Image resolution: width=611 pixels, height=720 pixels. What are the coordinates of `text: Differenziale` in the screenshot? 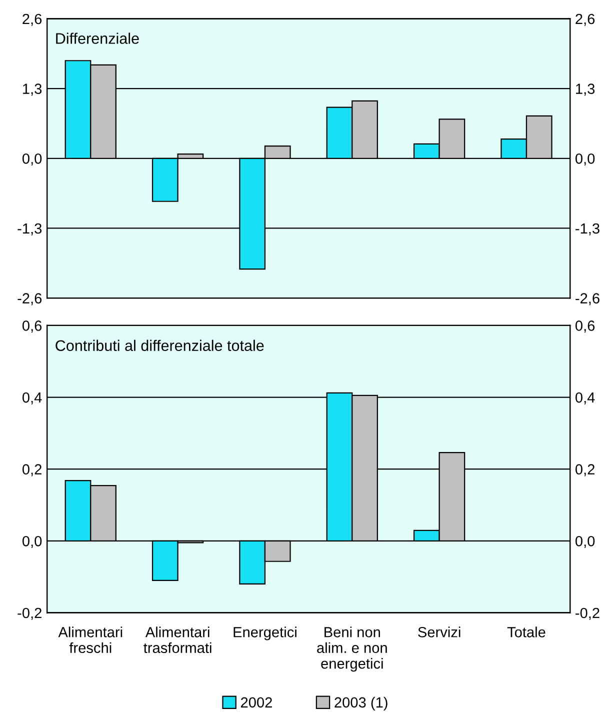 It's located at (97, 38).